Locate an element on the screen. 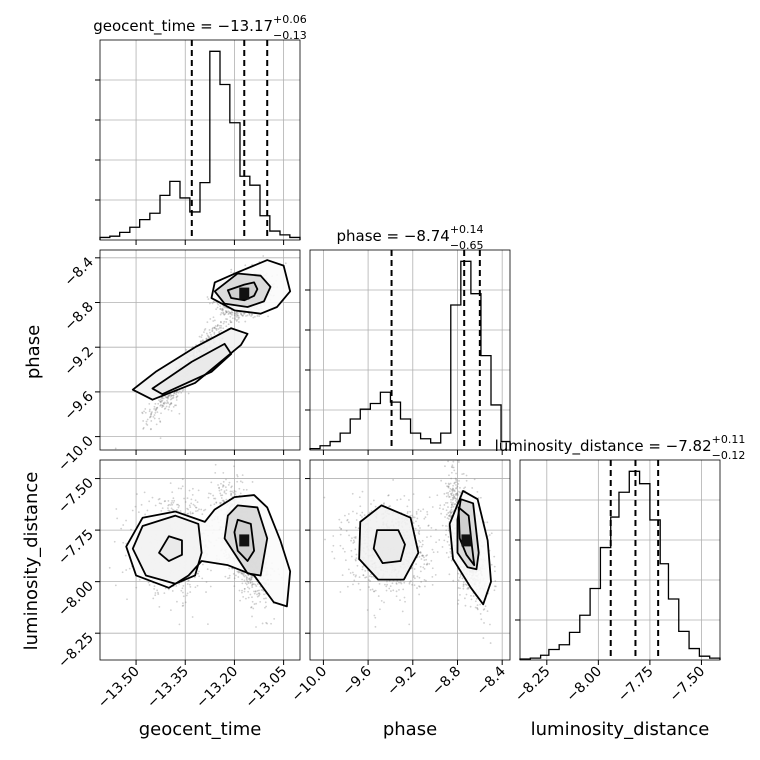 The image size is (760, 760). title-geocent-time: geocent_time = −13.17+0.06 is located at coordinates (200, 24).